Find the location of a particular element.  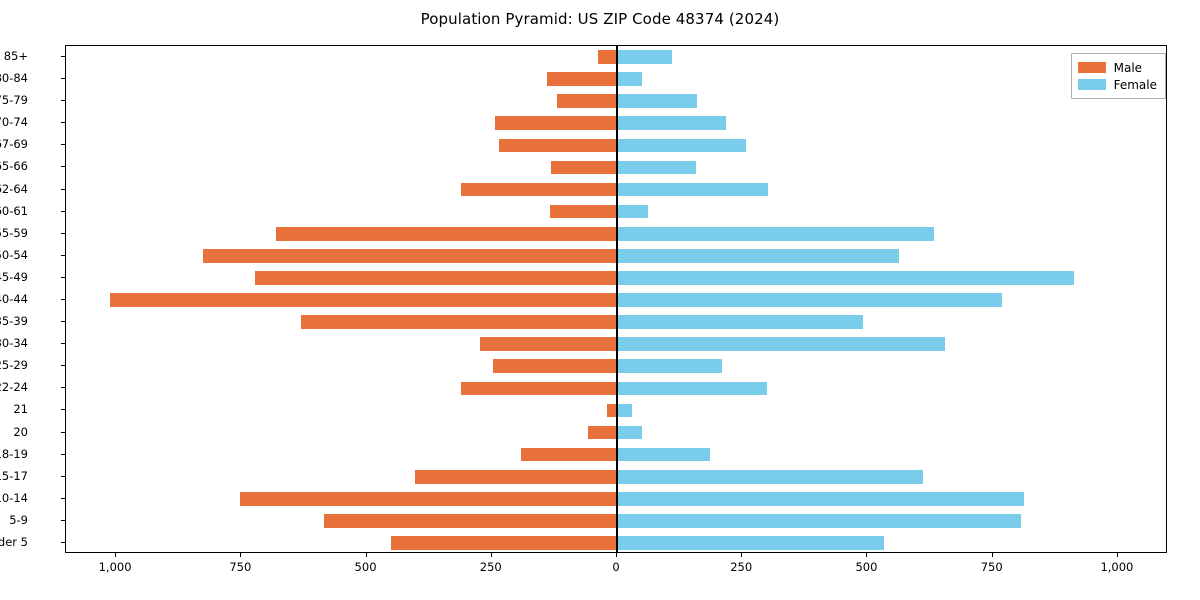

y-tick-label-5-9: 5-9 is located at coordinates (18, 519).